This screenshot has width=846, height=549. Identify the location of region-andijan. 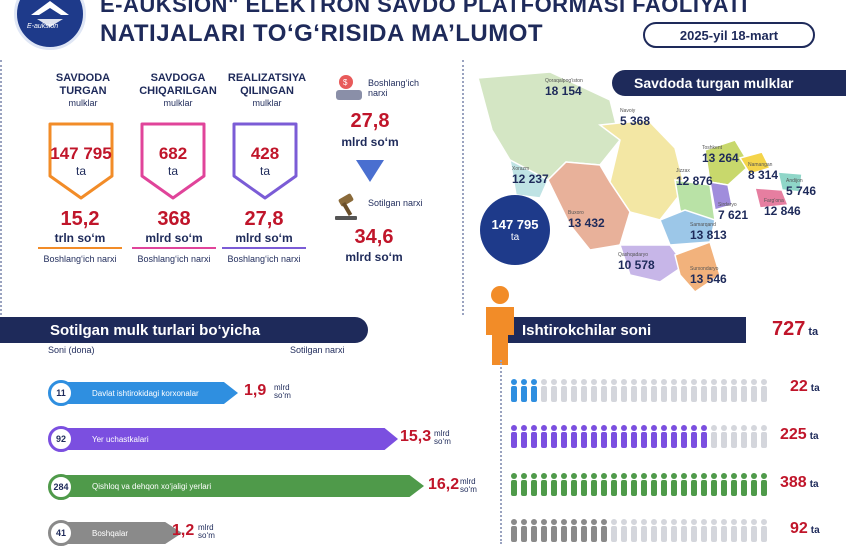
(790, 182).